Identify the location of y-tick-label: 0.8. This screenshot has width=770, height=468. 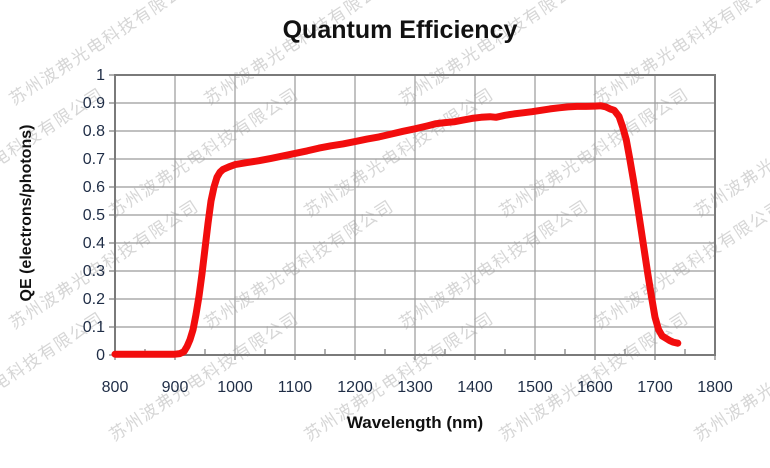
(93, 131).